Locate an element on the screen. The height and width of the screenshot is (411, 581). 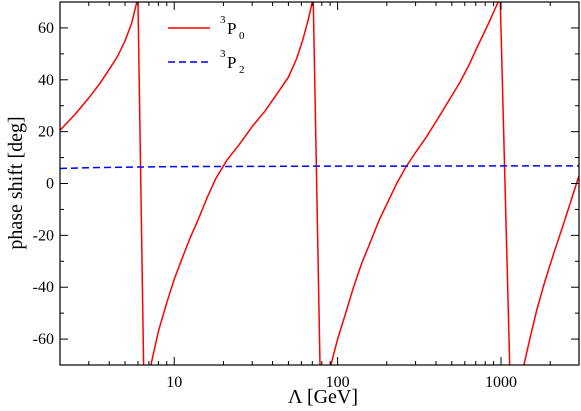
y-tick-label: -20 is located at coordinates (43, 235).